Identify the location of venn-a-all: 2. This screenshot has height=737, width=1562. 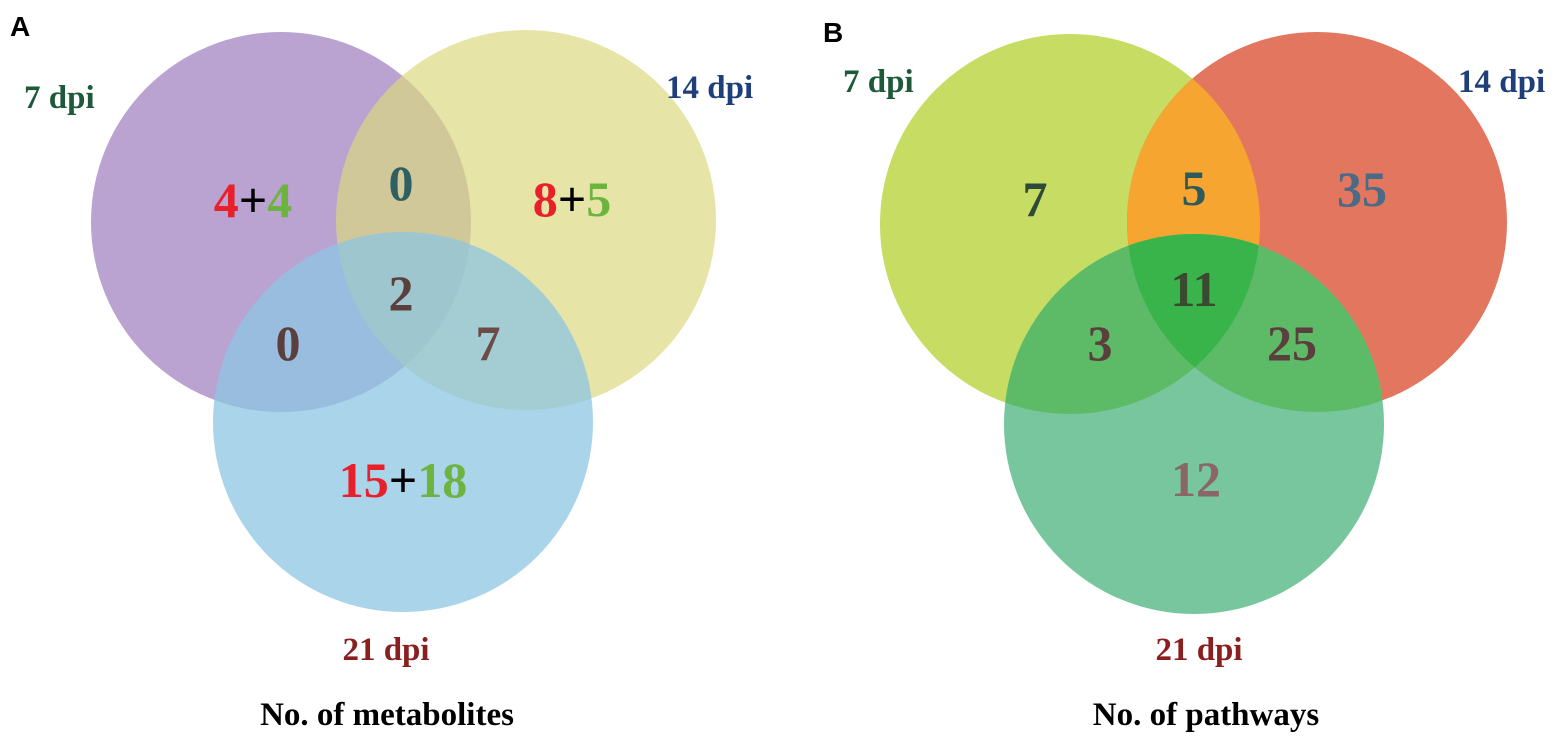
(401, 293).